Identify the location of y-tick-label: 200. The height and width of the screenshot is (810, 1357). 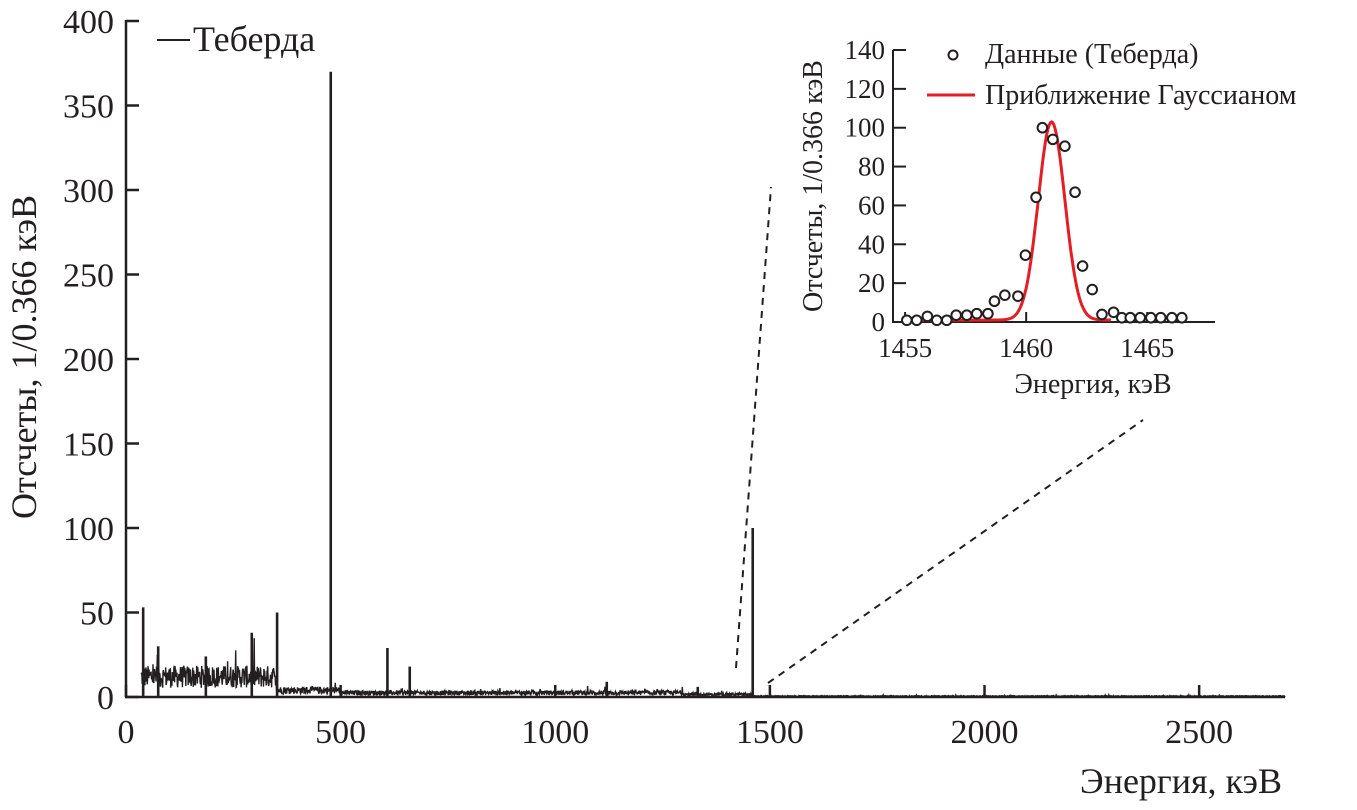
(88, 360).